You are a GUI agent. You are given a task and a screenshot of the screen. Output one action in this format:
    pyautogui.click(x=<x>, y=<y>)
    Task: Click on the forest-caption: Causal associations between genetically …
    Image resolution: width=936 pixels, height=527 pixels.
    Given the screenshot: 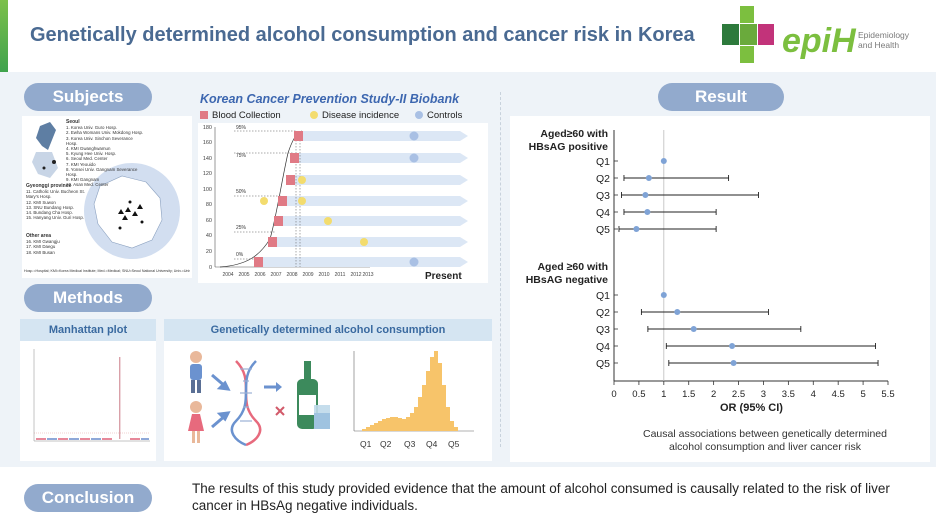 What is the action you would take?
    pyautogui.click(x=765, y=441)
    